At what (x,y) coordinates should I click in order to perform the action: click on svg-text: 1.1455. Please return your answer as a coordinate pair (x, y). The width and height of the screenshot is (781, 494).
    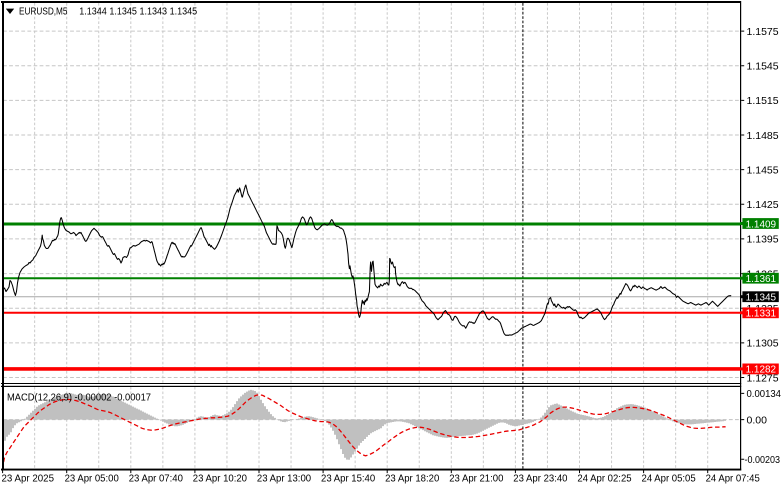
    Looking at the image, I should click on (763, 170).